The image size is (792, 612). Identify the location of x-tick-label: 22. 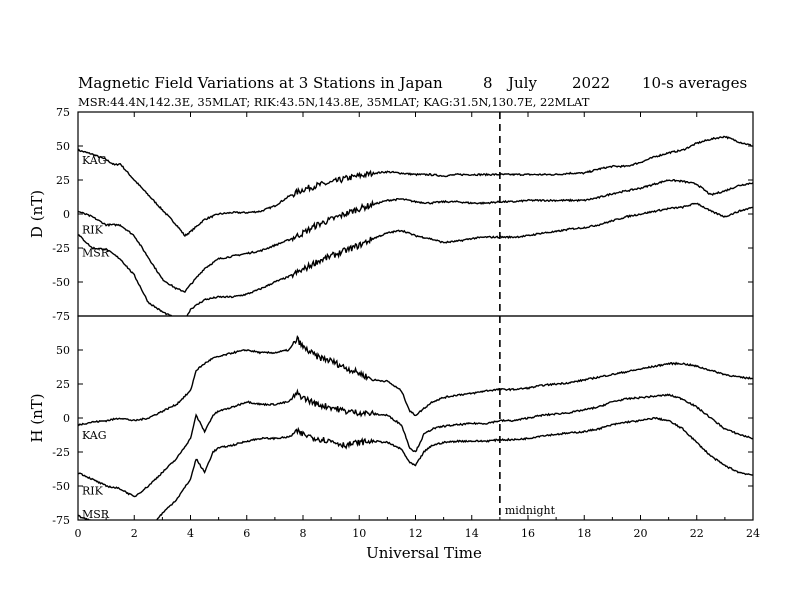
(697, 533).